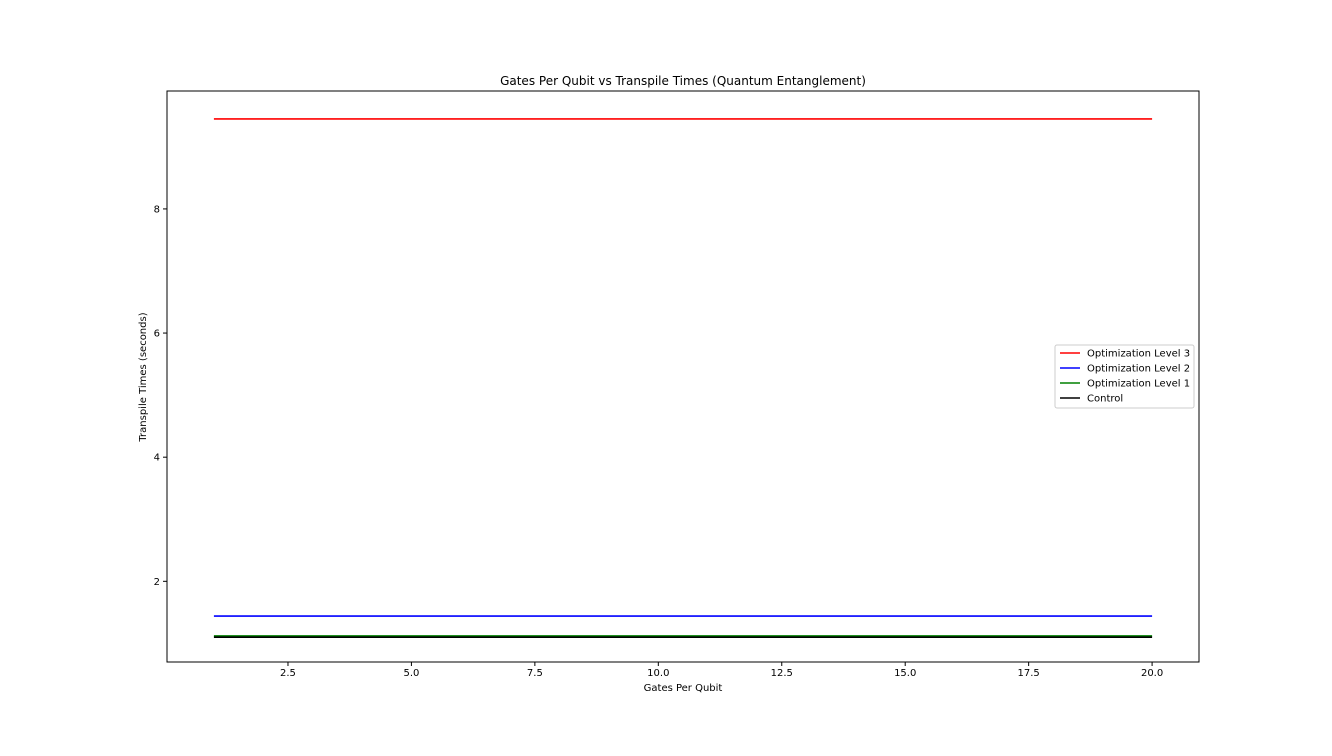 The height and width of the screenshot is (756, 1332). What do you see at coordinates (157, 458) in the screenshot?
I see `y-tick-label: 4` at bounding box center [157, 458].